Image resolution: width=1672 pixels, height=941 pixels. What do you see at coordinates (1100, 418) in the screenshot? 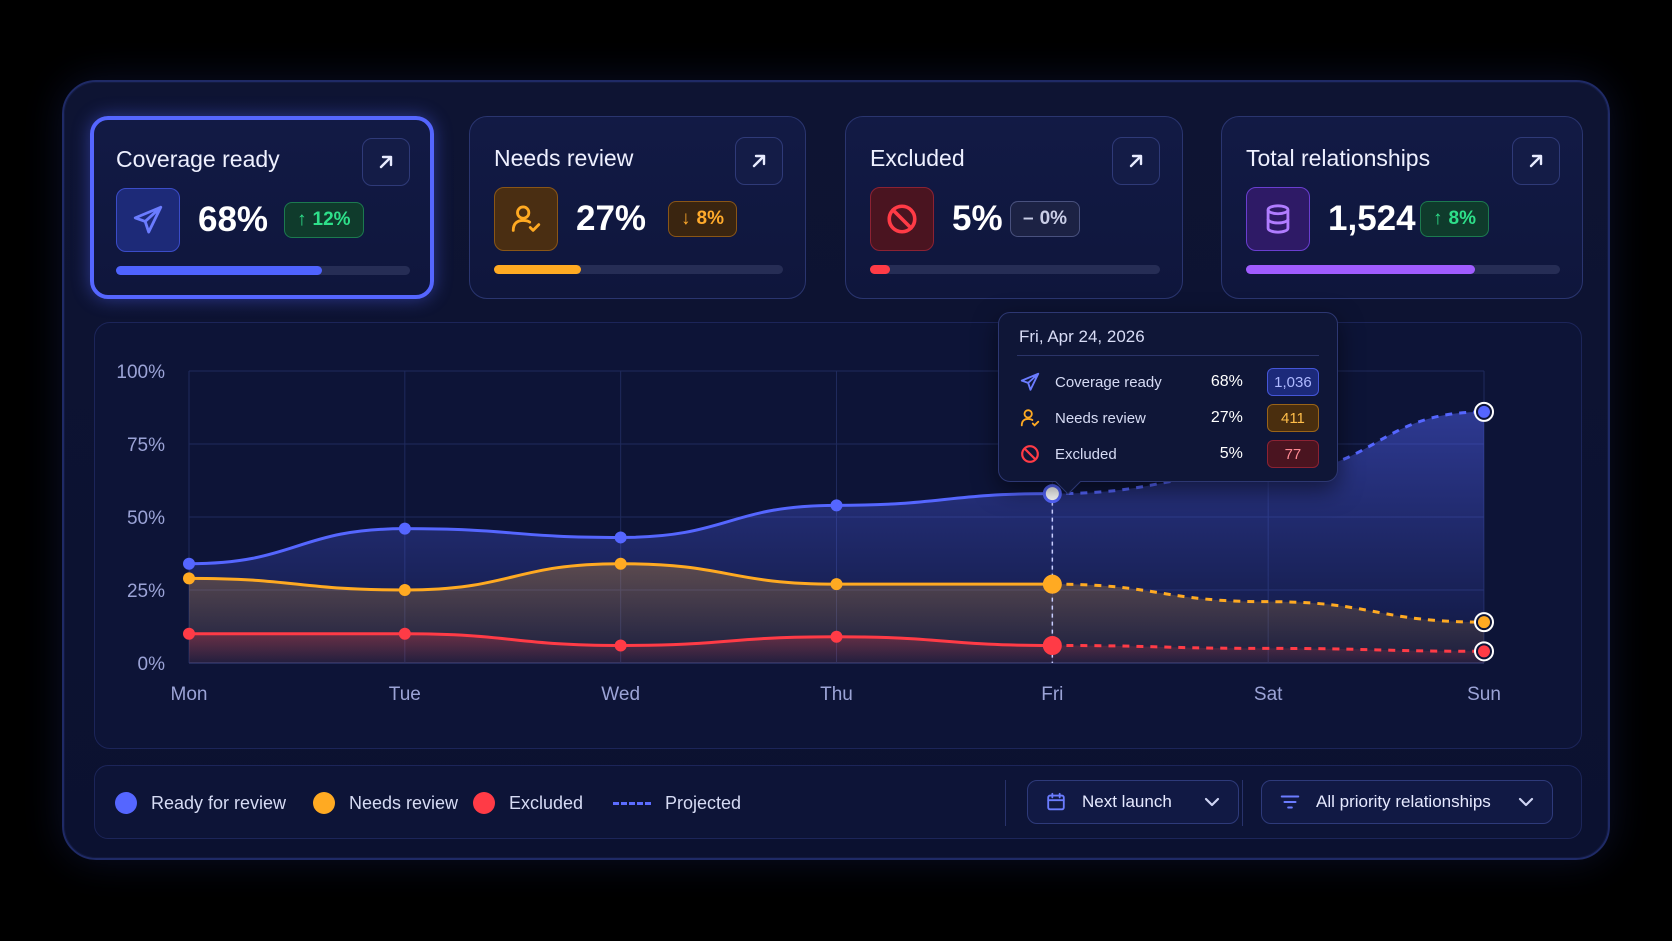
I see `tooltip-label: Needs review` at bounding box center [1100, 418].